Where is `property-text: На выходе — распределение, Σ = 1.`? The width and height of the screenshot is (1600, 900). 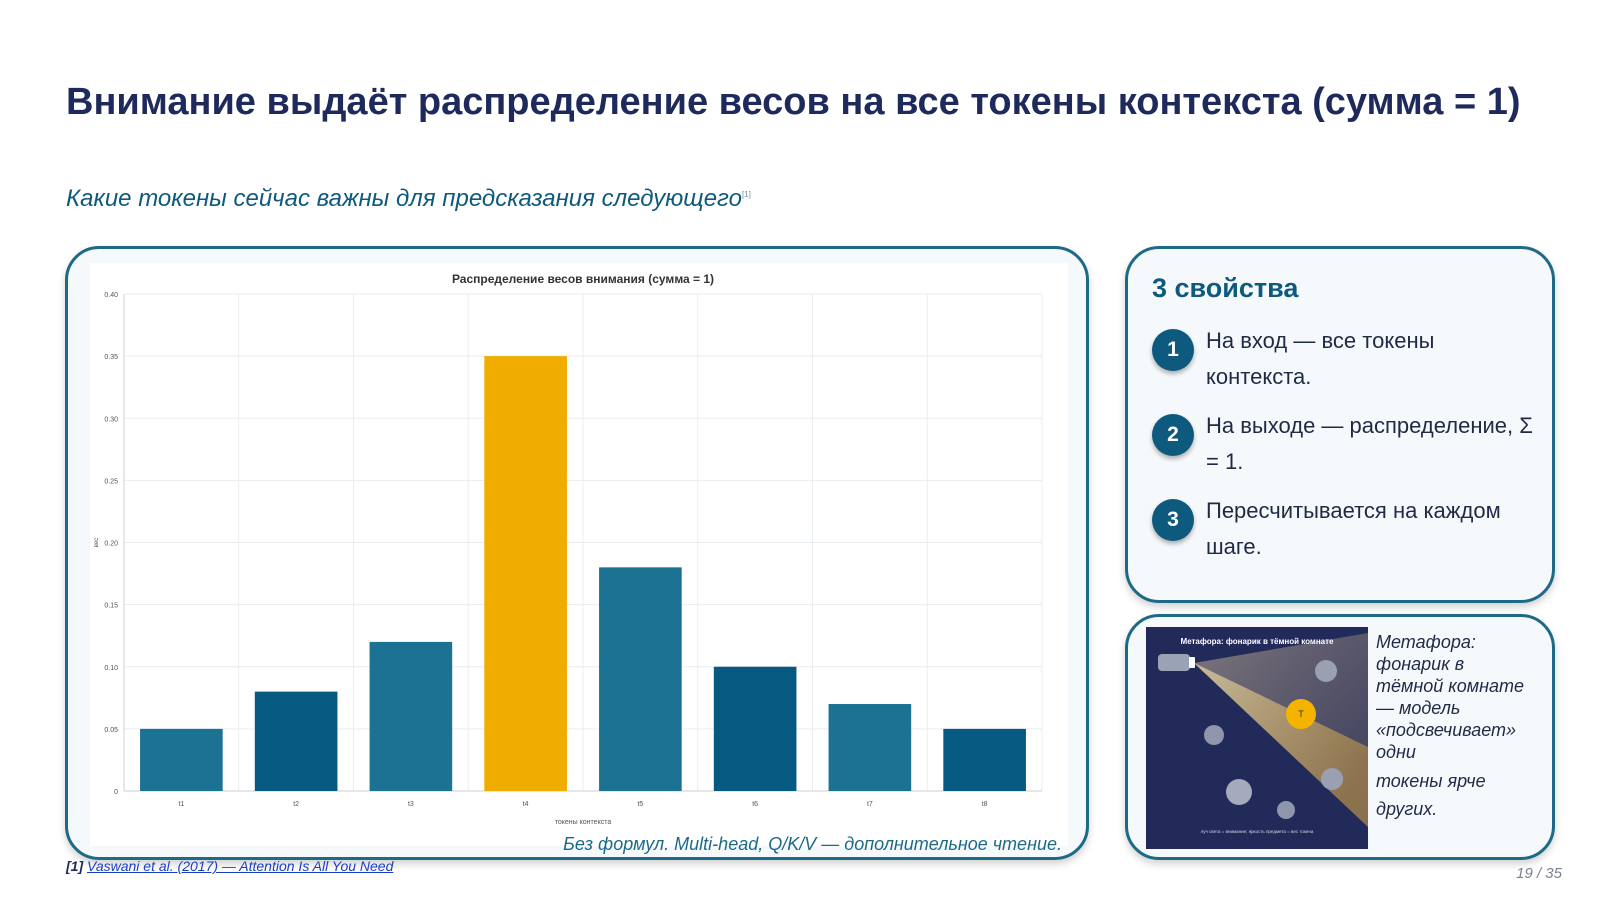
property-text: На выходе — распределение, Σ = 1. is located at coordinates (1369, 443).